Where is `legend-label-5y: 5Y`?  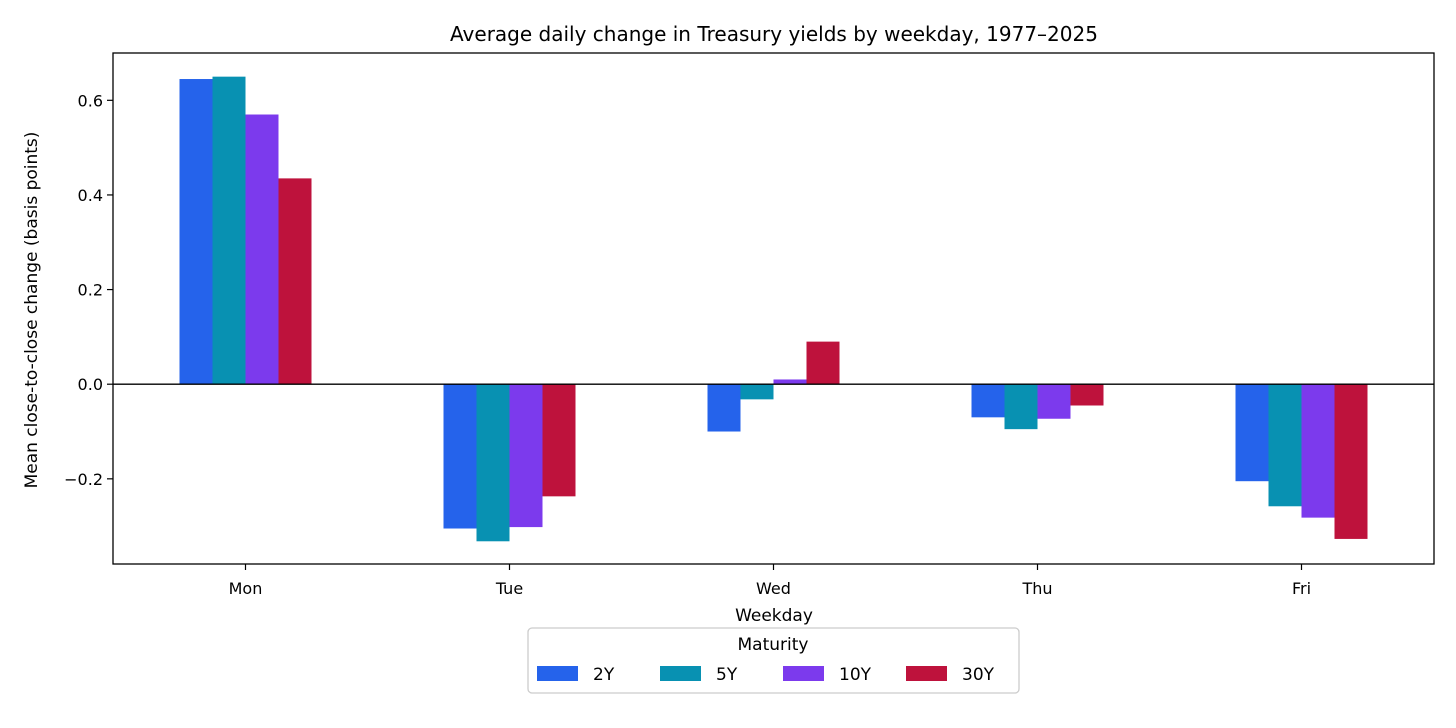
legend-label-5y: 5Y is located at coordinates (727, 675).